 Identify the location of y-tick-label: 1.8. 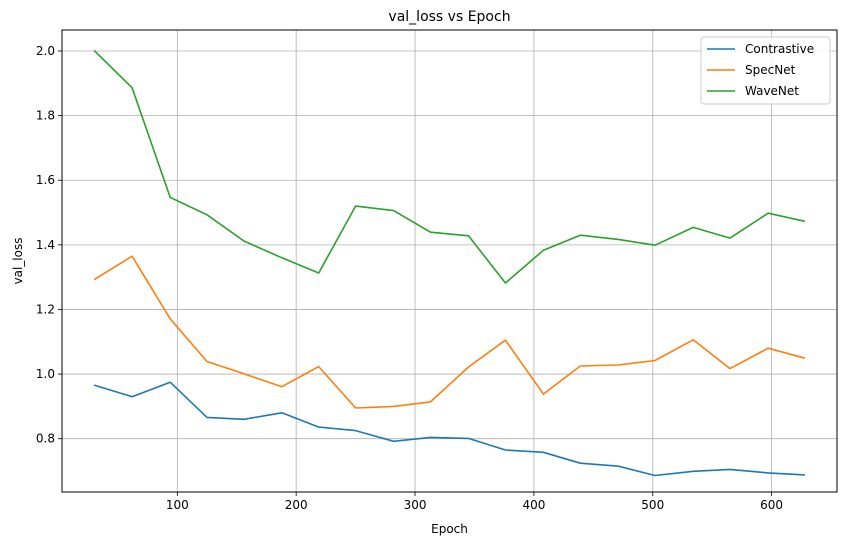
(45, 116).